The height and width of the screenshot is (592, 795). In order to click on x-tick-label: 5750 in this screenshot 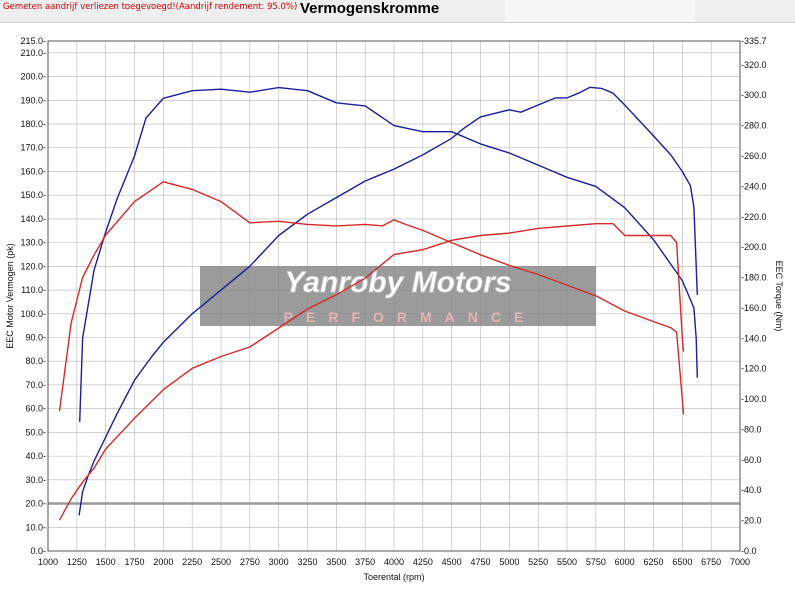, I will do `click(596, 562)`.